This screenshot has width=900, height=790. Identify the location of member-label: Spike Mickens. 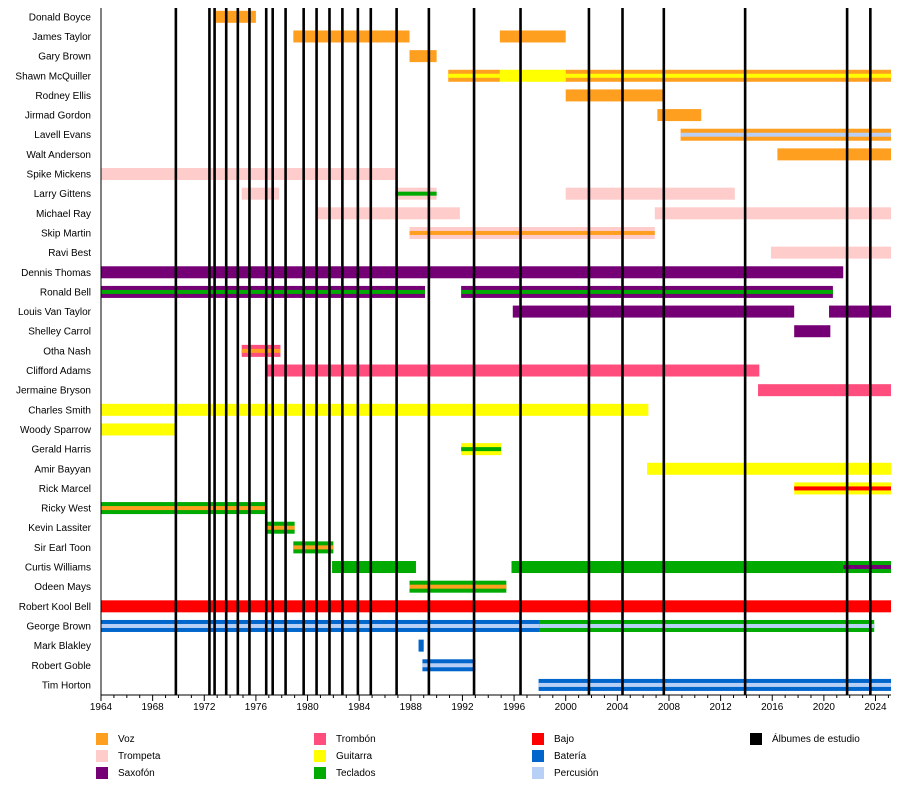
(59, 175).